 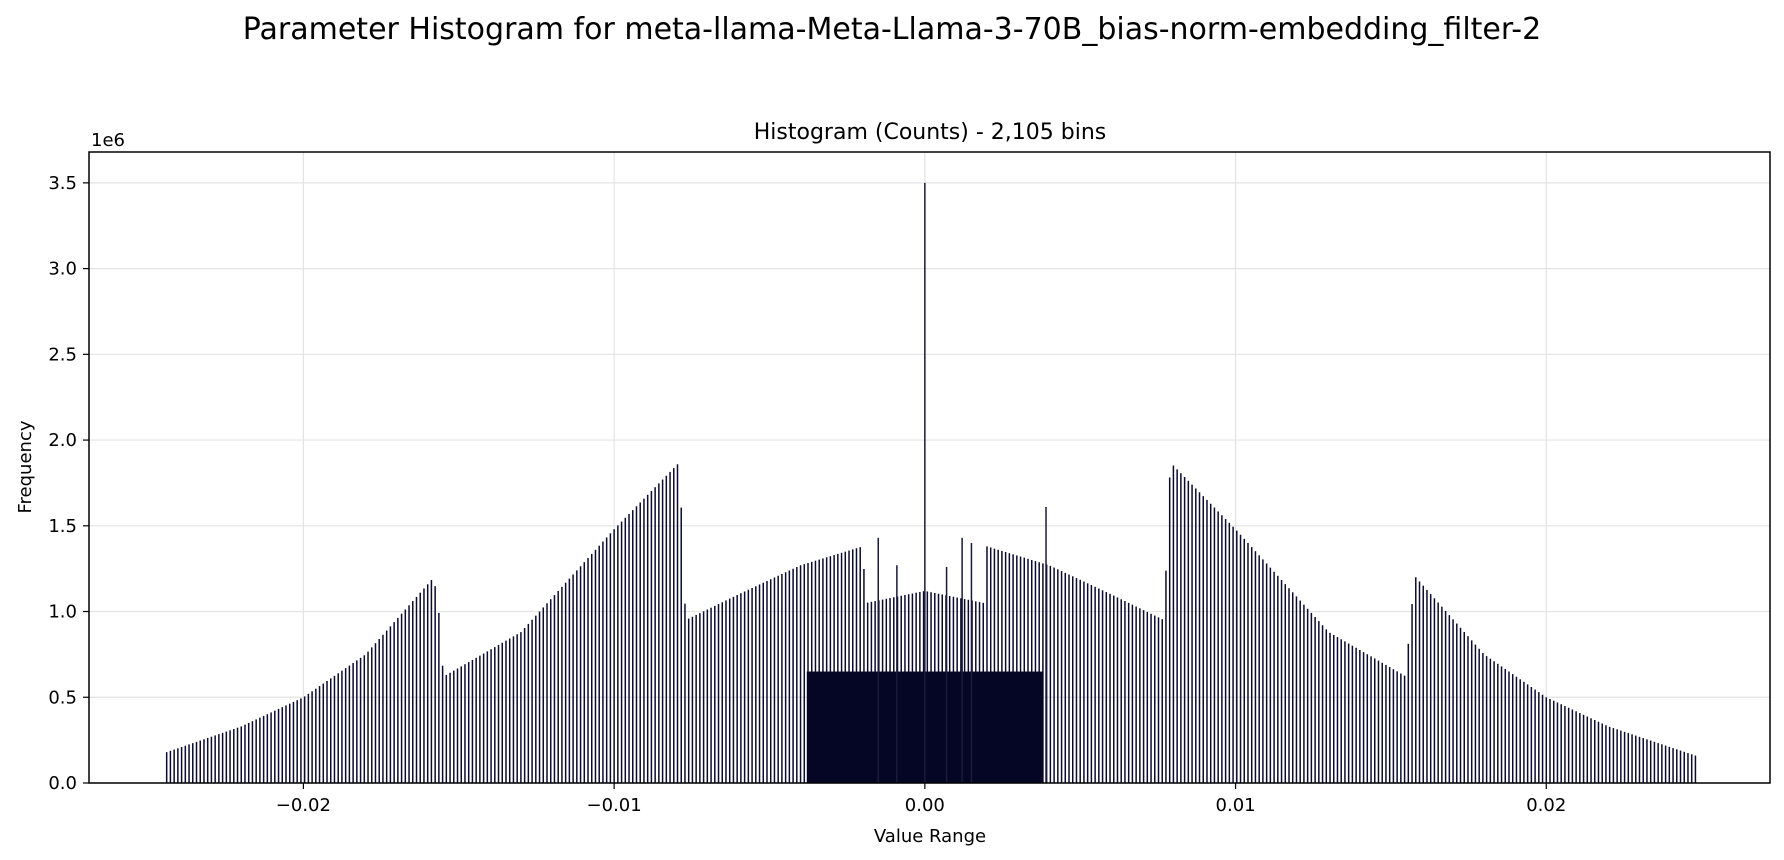 What do you see at coordinates (62, 697) in the screenshot?
I see `y-tick-label: 0.5` at bounding box center [62, 697].